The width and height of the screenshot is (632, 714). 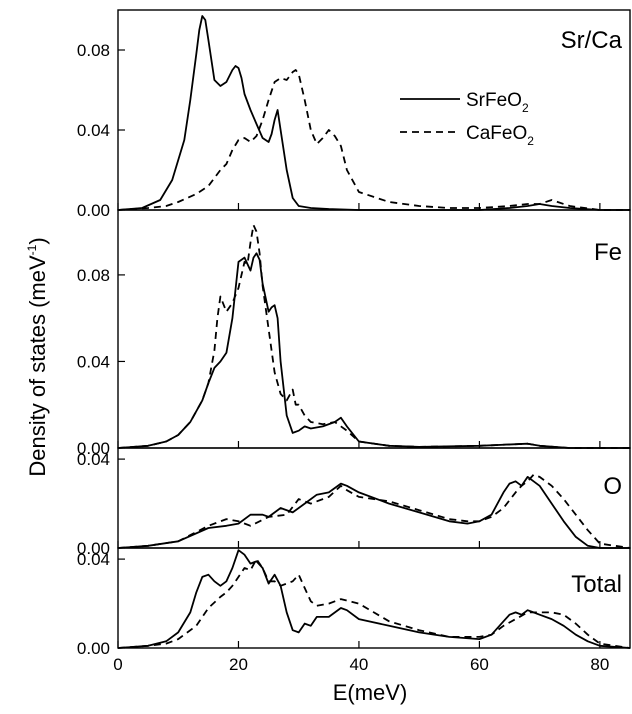 I want to click on x-tick-label: 20, so click(x=238, y=664).